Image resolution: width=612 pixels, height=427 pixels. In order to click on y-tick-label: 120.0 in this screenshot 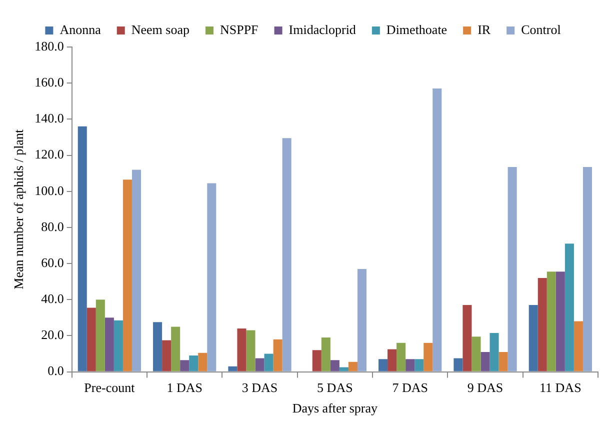, I will do `click(49, 154)`.